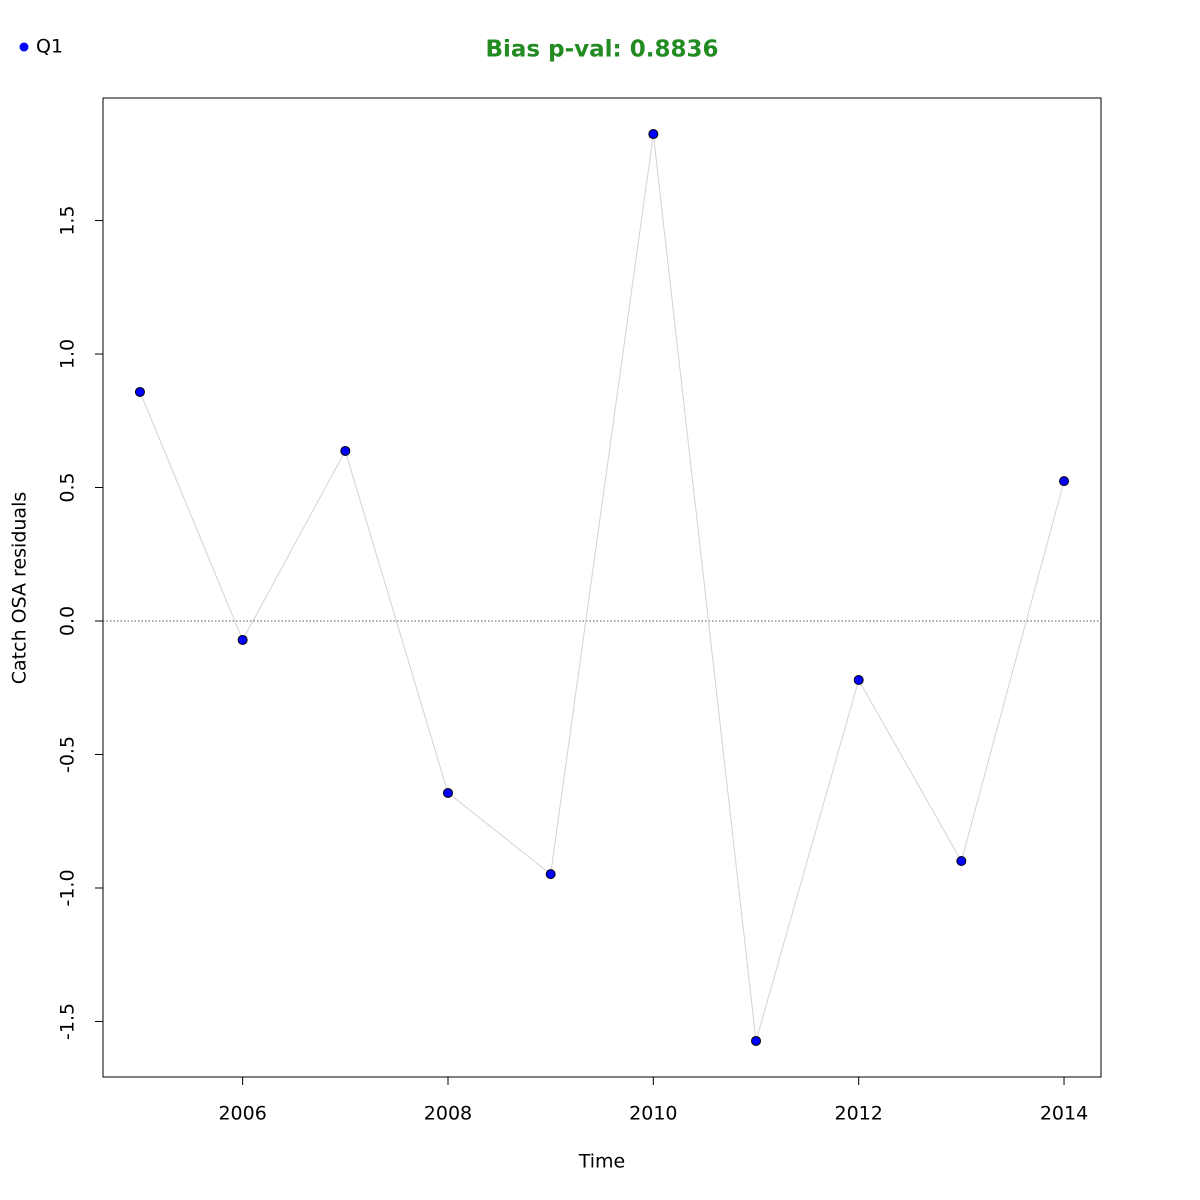 The image size is (1200, 1200). I want to click on y-tick-label: -0.5, so click(68, 754).